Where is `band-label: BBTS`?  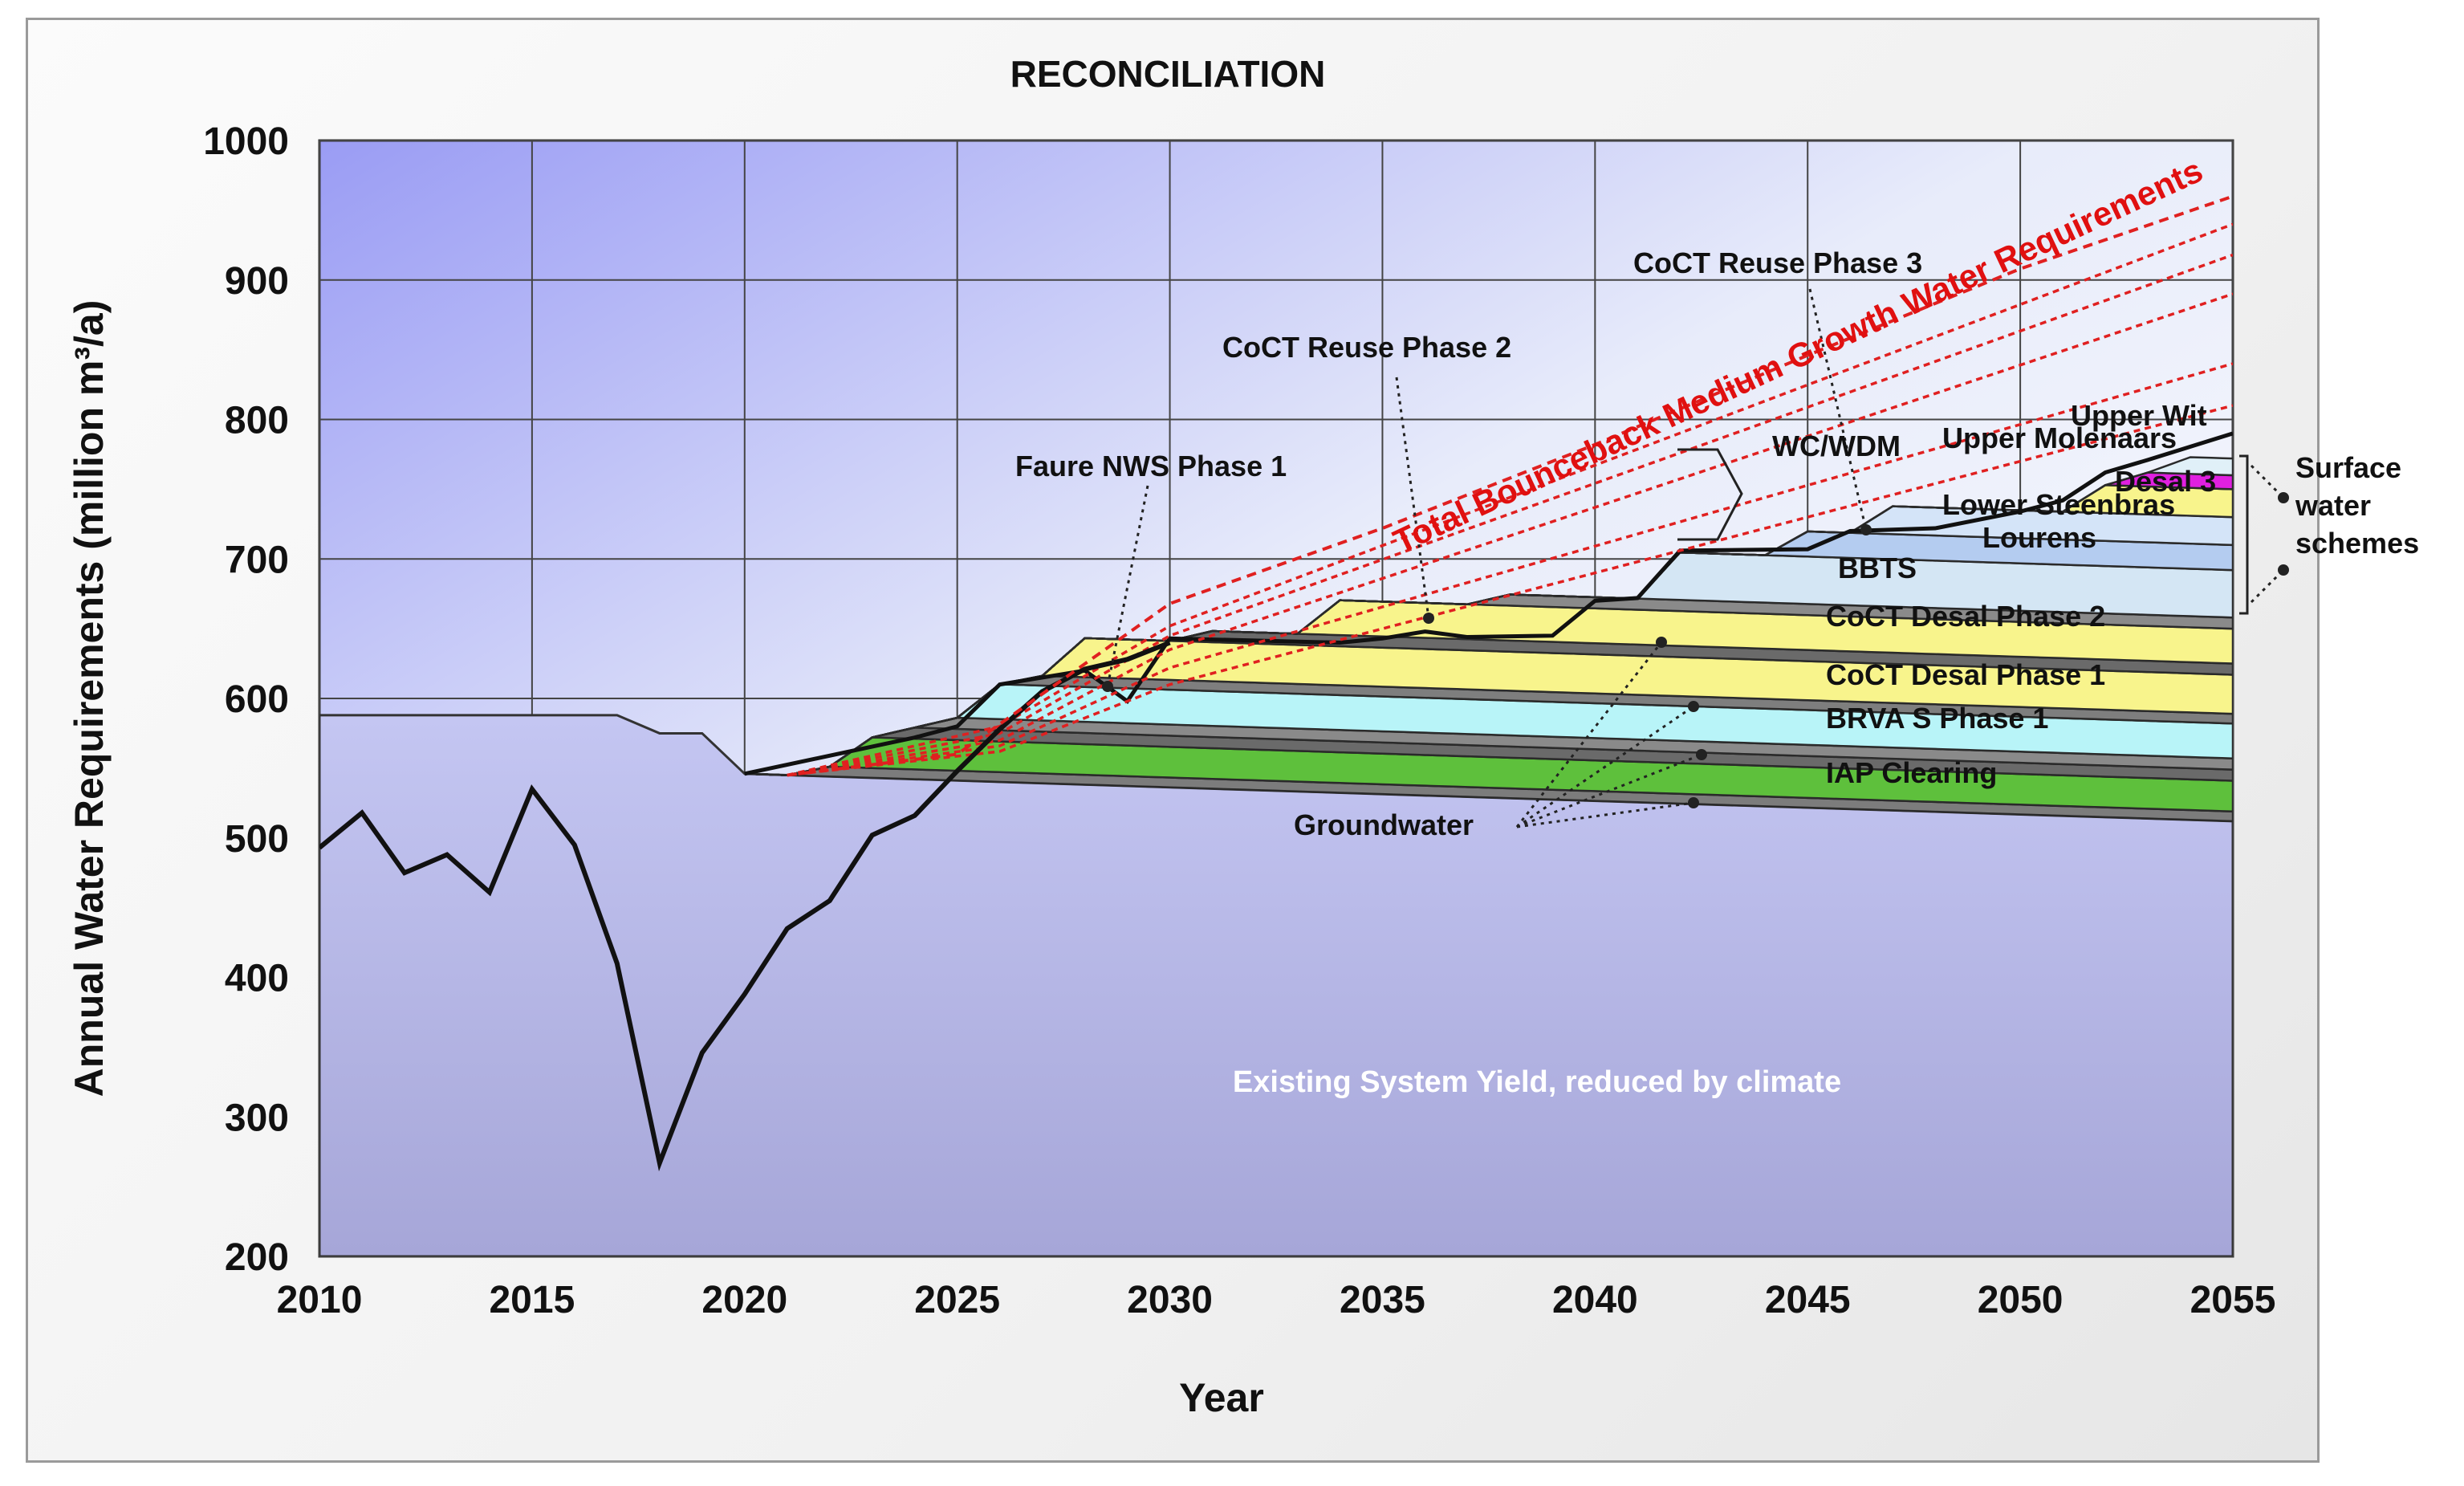 band-label: BBTS is located at coordinates (1877, 568).